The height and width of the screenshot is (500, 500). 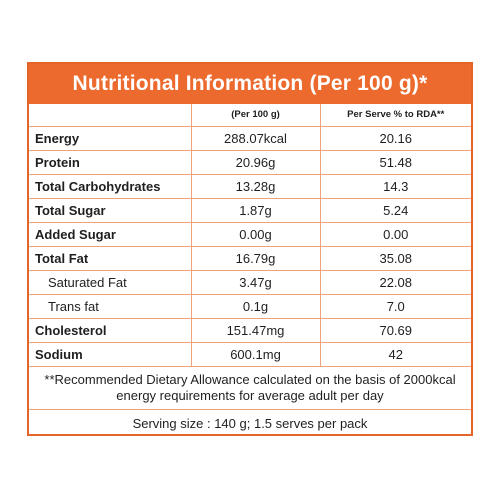 What do you see at coordinates (110, 258) in the screenshot?
I see `nutrient-name: Total Fat` at bounding box center [110, 258].